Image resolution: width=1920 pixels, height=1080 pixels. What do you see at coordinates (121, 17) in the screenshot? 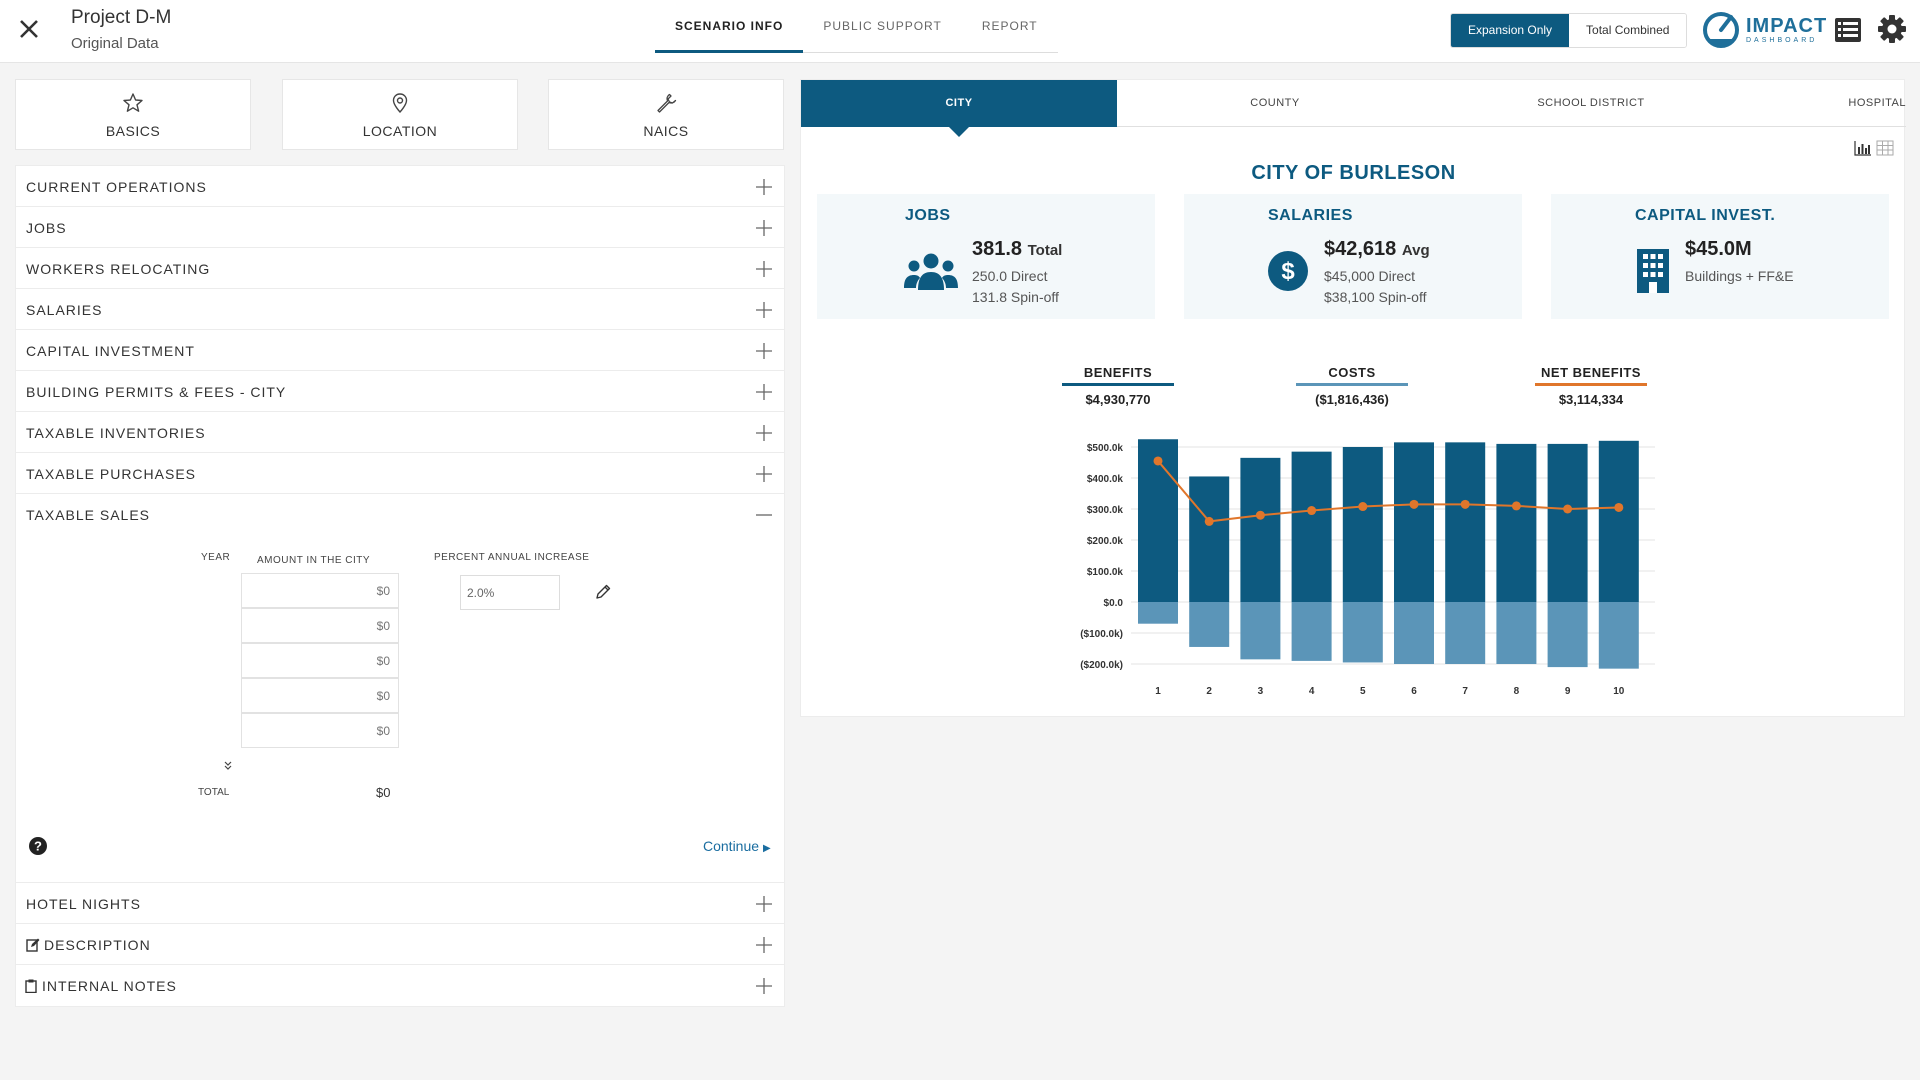
I see `project-title: Project D-M` at bounding box center [121, 17].